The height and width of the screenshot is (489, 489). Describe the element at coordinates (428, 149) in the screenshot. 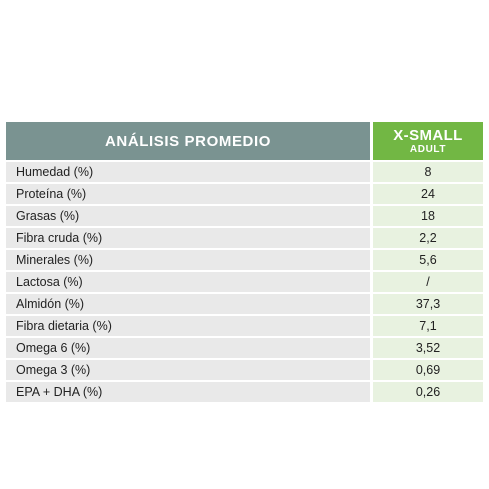

I see `product-subtitle: ADULT` at that location.